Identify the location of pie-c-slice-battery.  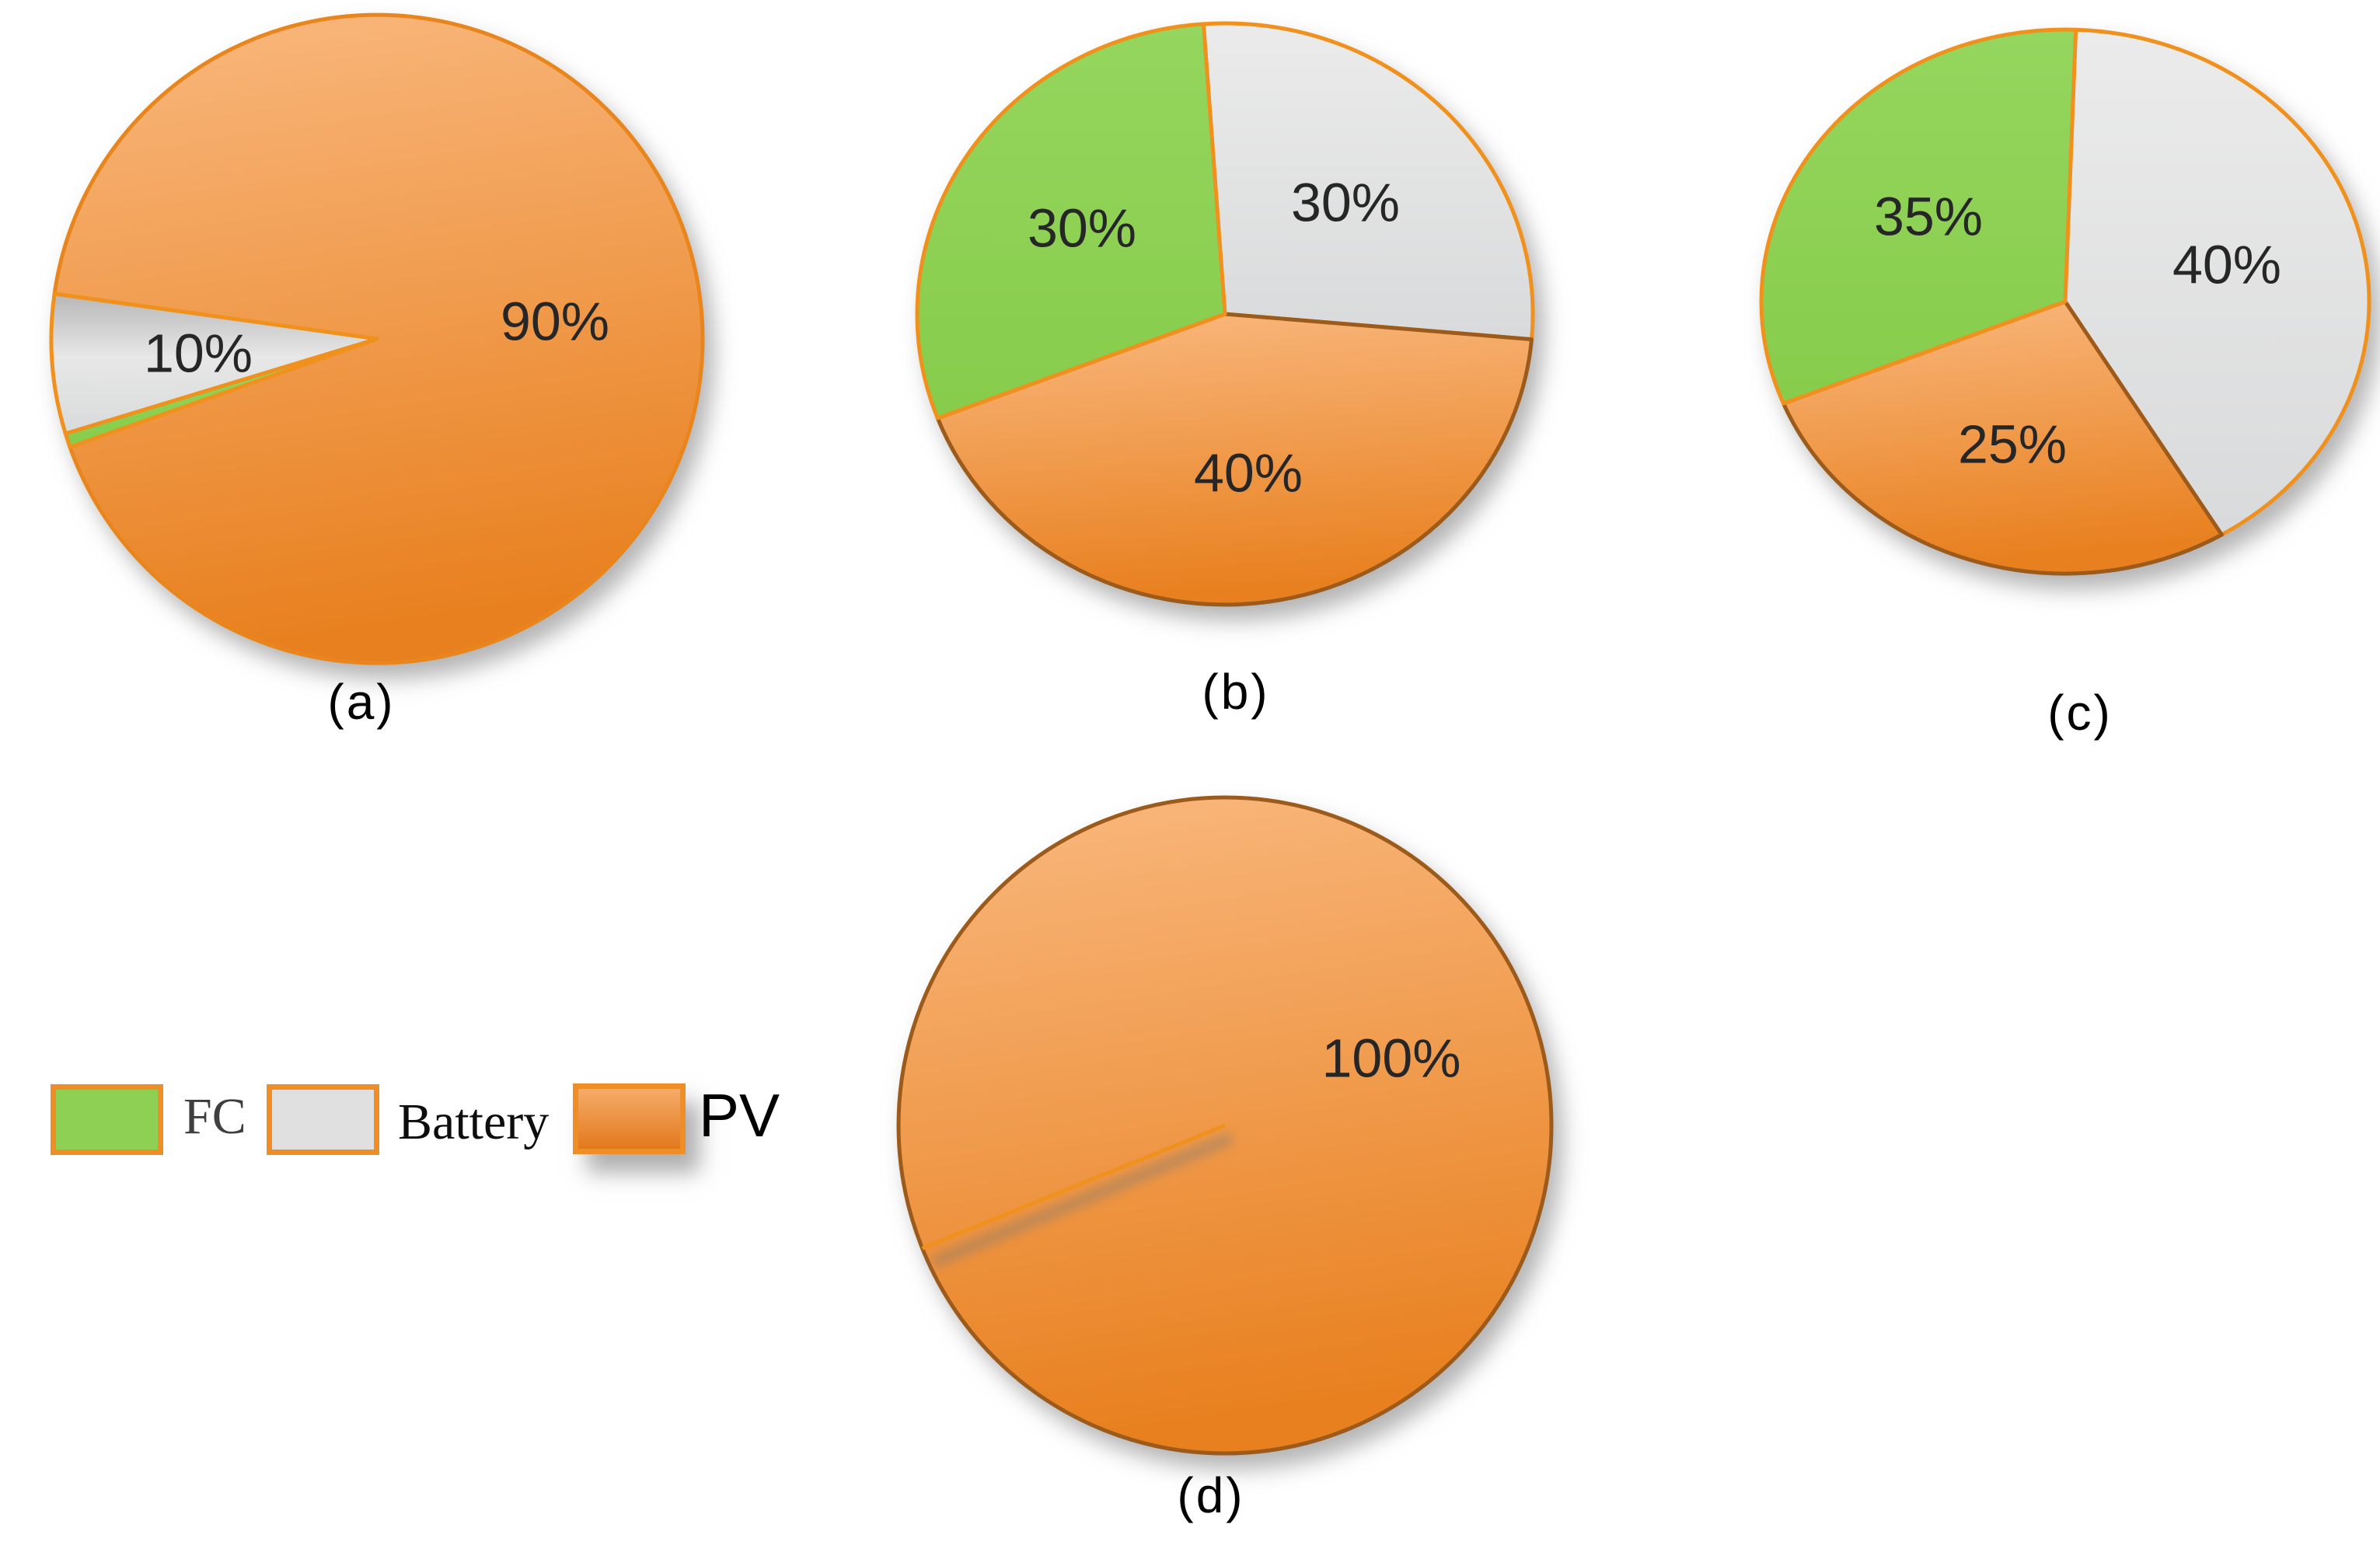
(2217, 282).